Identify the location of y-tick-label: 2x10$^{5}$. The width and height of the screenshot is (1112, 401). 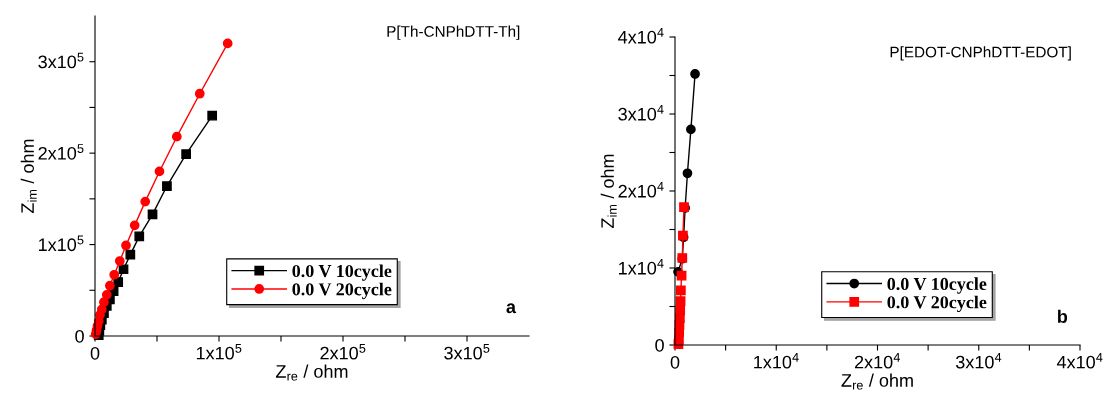
(61, 152).